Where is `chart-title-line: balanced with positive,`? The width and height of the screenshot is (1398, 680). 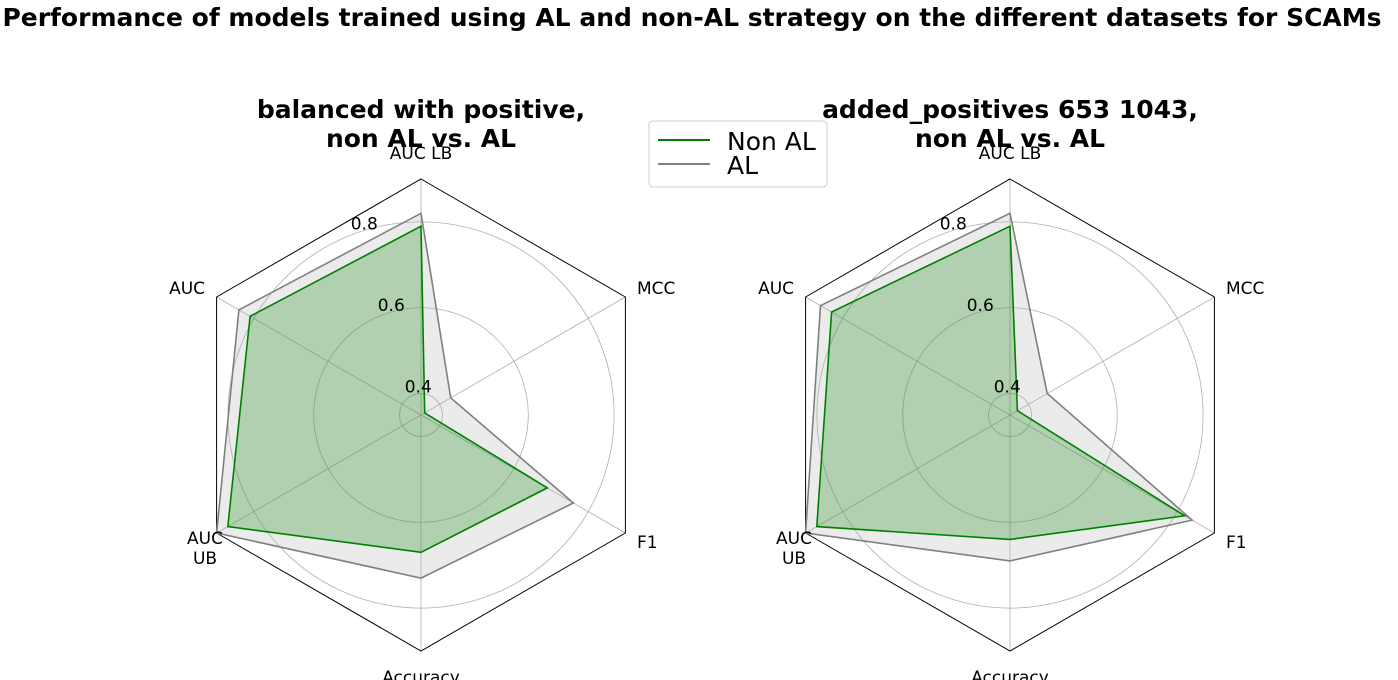
chart-title-line: balanced with positive, is located at coordinates (421, 109).